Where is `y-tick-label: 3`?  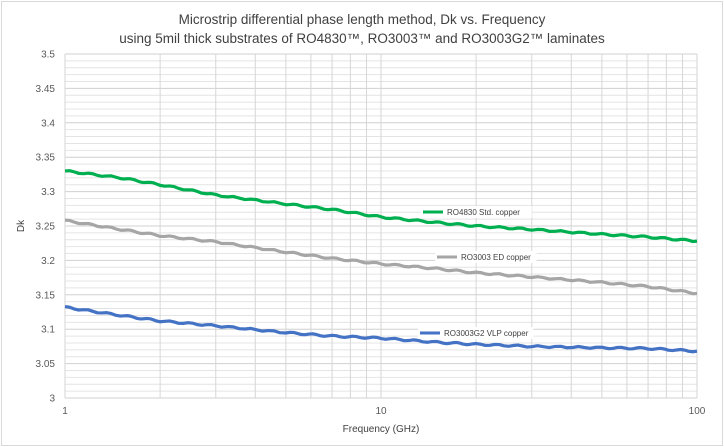 y-tick-label: 3 is located at coordinates (52, 399).